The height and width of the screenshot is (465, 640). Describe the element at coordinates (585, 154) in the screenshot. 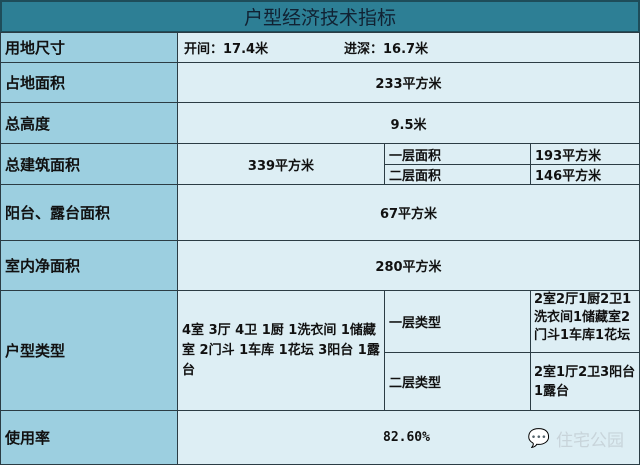

I see `gfa-f1-value: 193平方米` at that location.